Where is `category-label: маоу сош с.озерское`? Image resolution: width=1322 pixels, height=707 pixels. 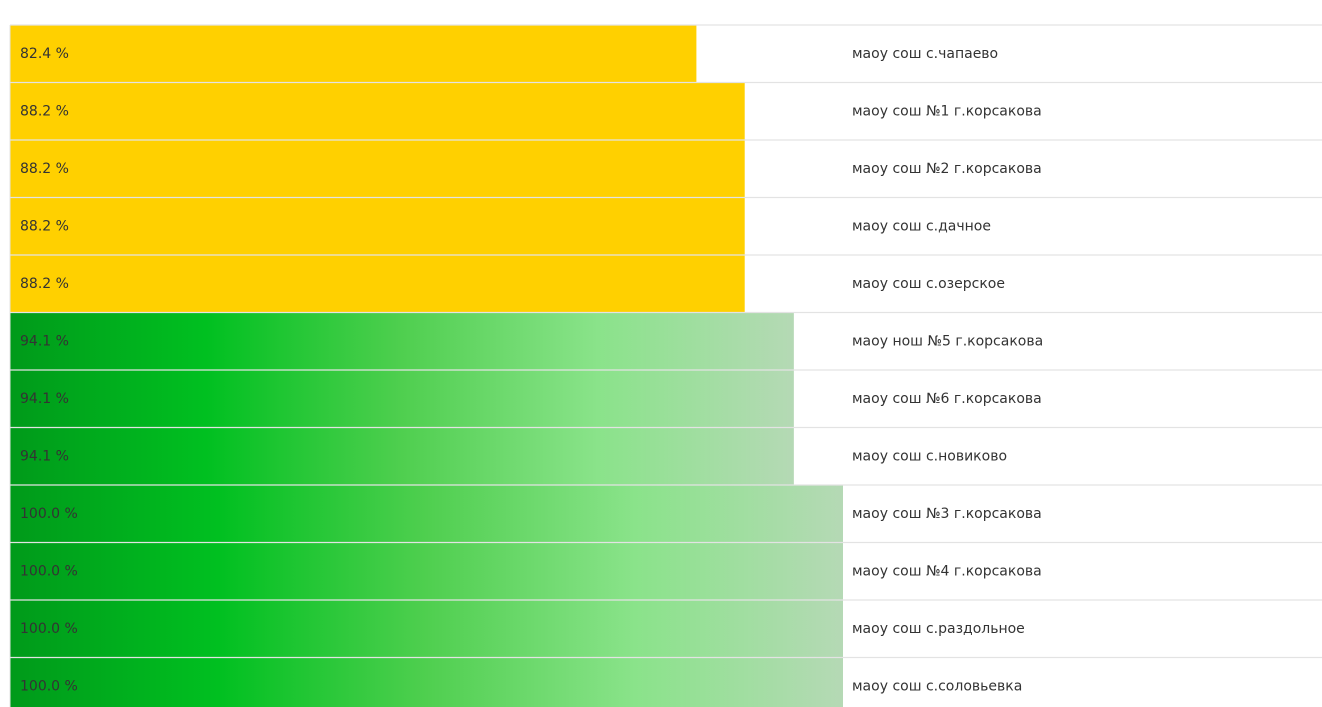 category-label: маоу сош с.озерское is located at coordinates (928, 284).